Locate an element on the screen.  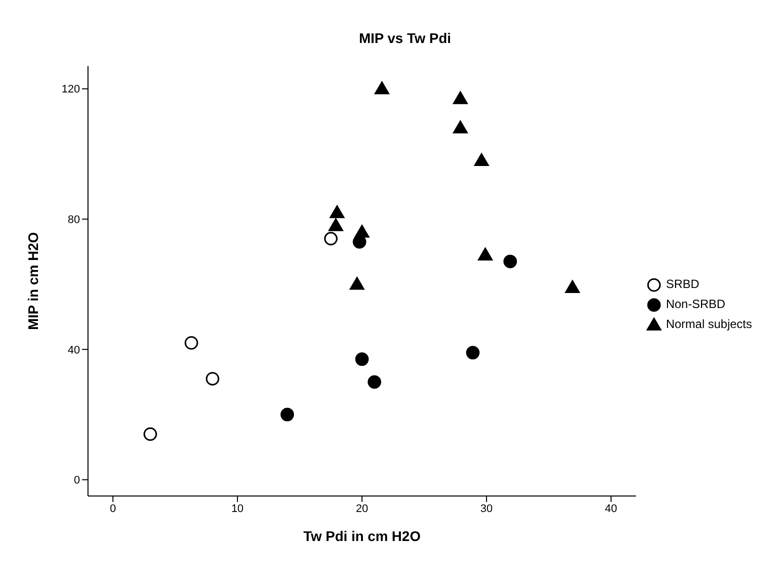
x-tick-label: 30 is located at coordinates (486, 508).